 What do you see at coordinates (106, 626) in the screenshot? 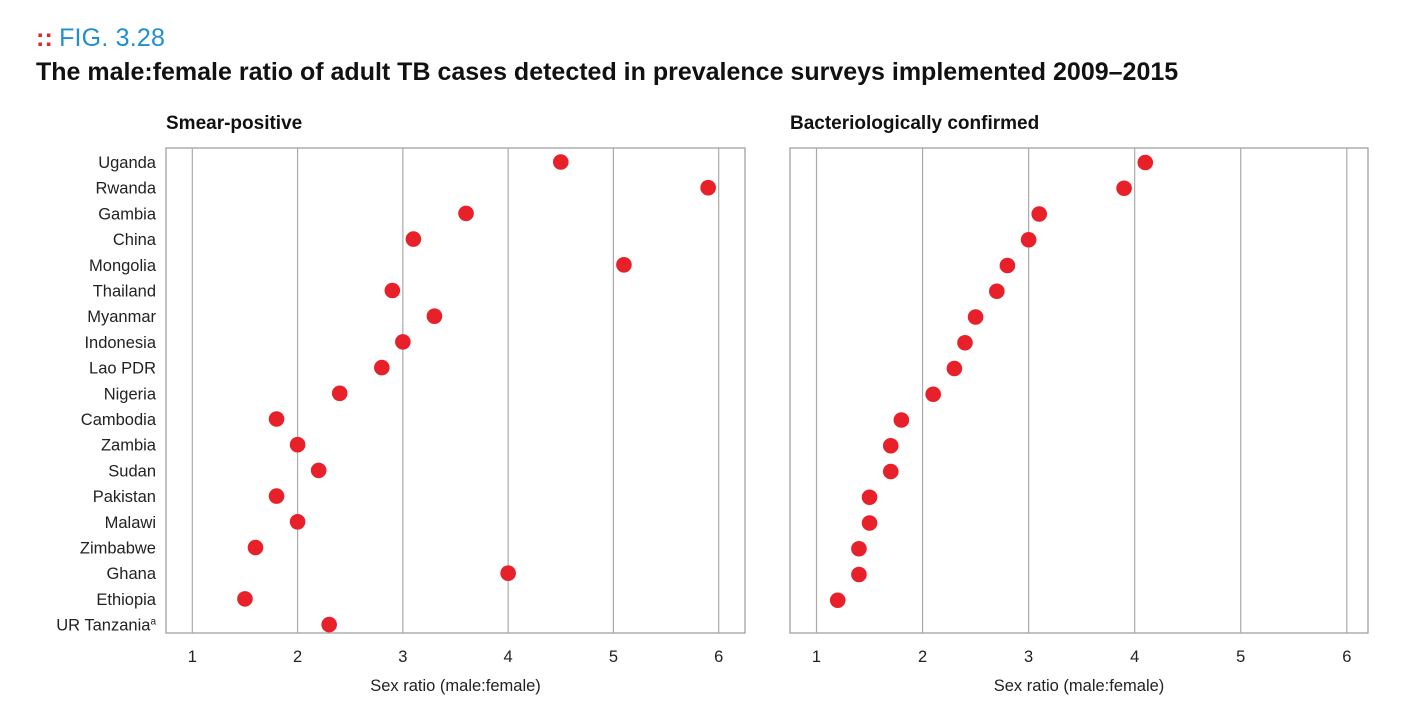
I see `category-label-ur-tanzania: UR Tanzaniaa` at bounding box center [106, 626].